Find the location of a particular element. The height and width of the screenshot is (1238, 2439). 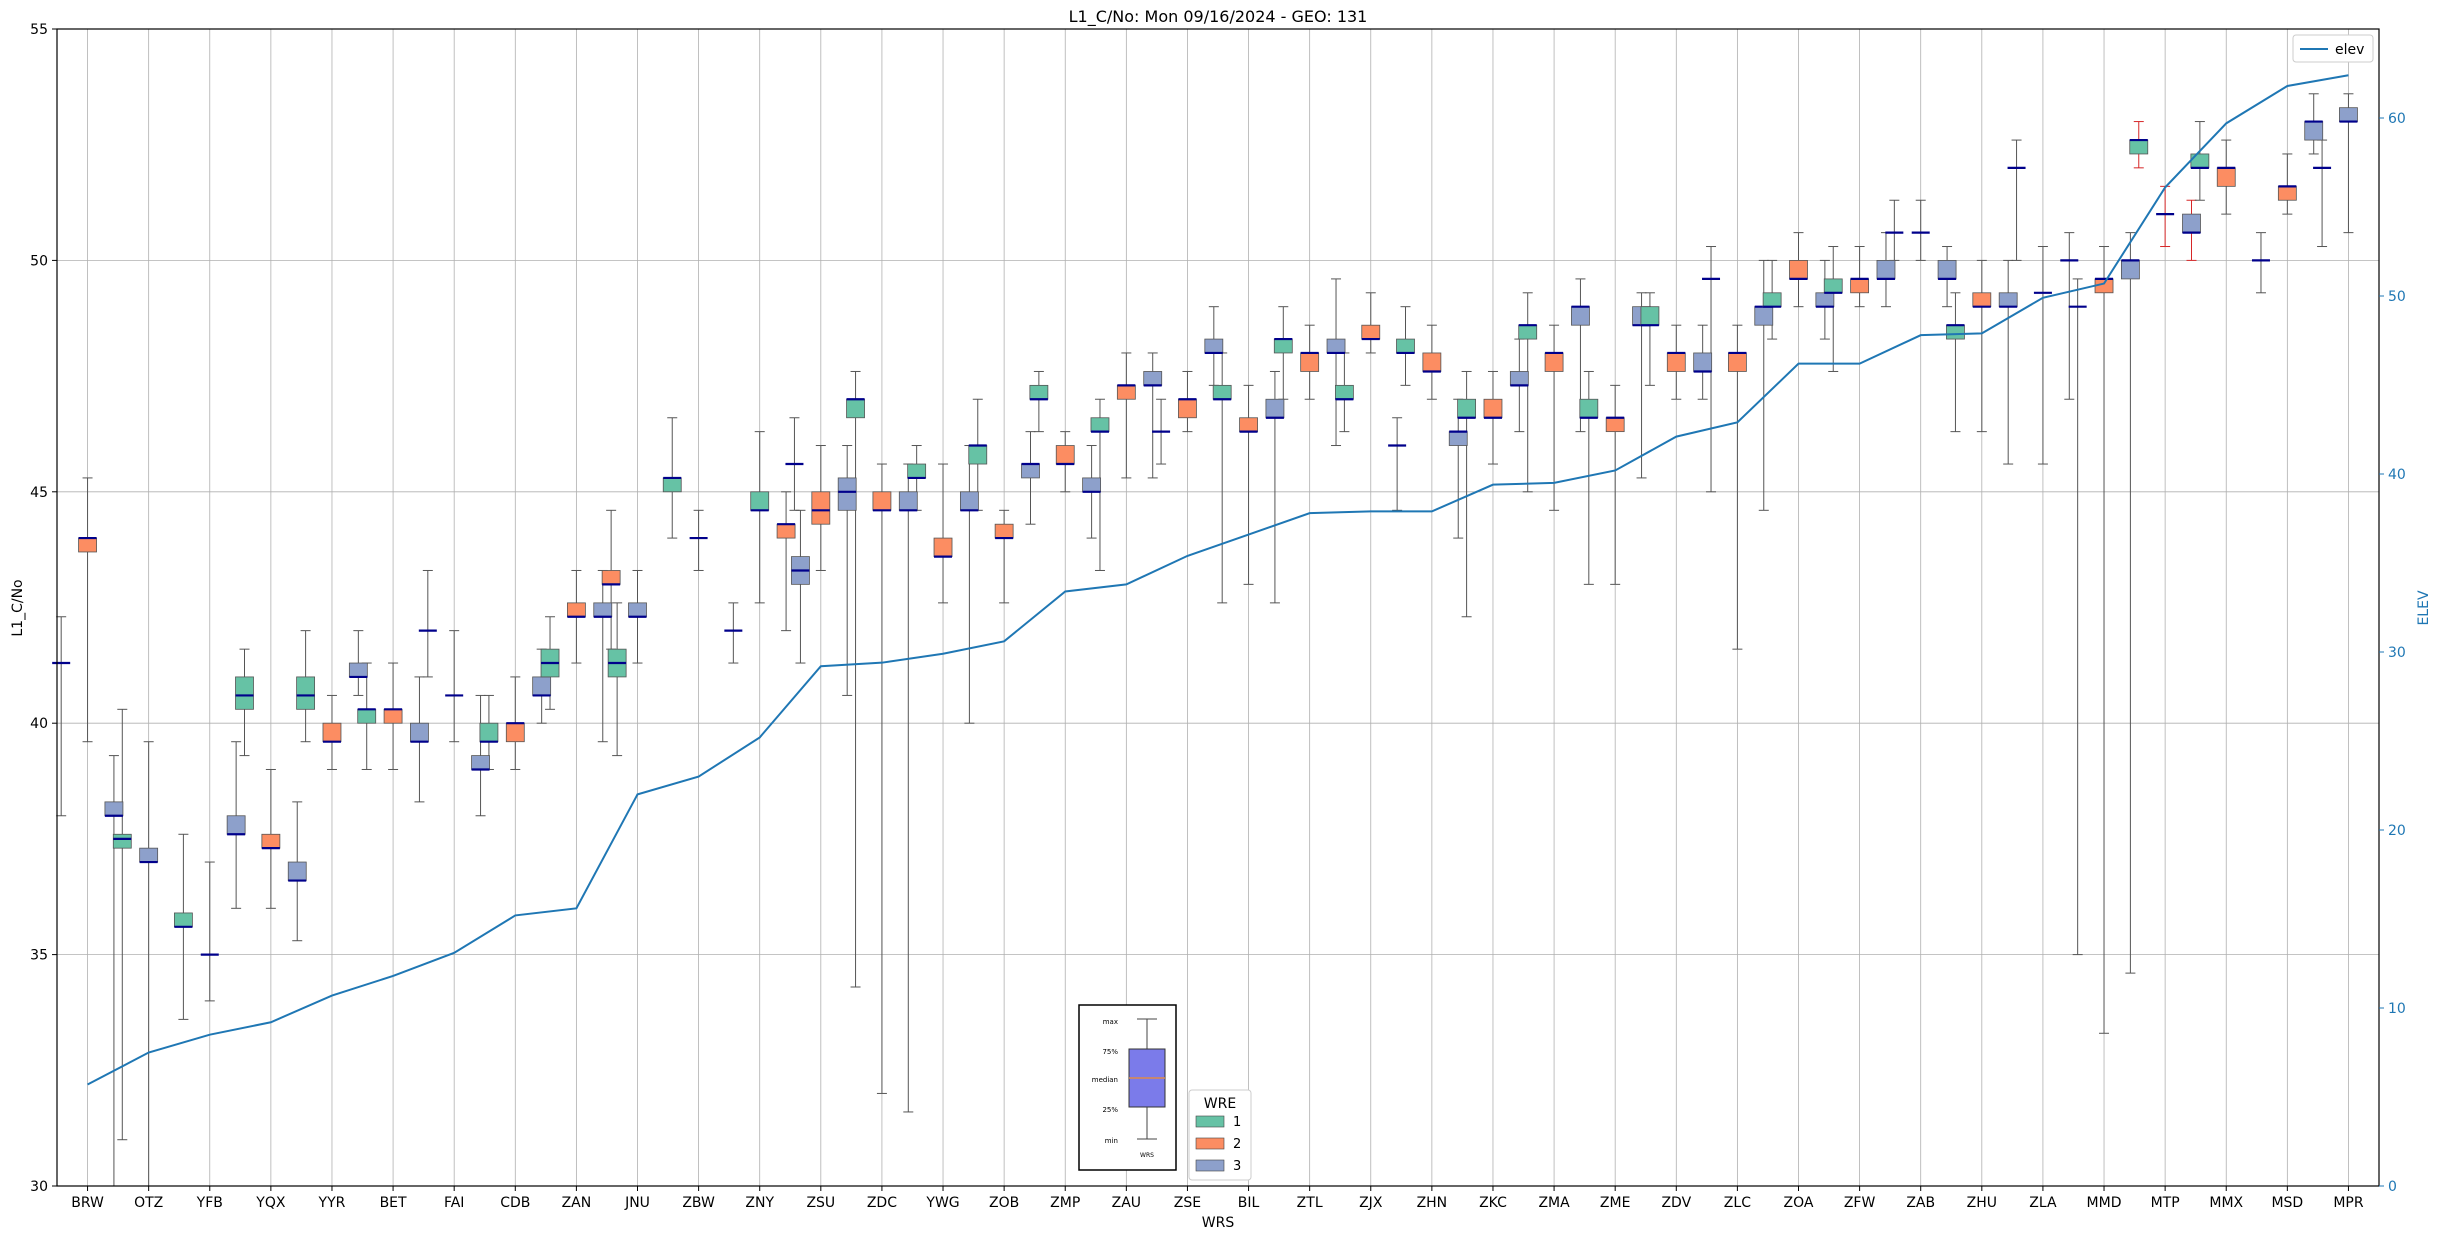

x-tick-label-MTP: MTP is located at coordinates (2165, 1203).